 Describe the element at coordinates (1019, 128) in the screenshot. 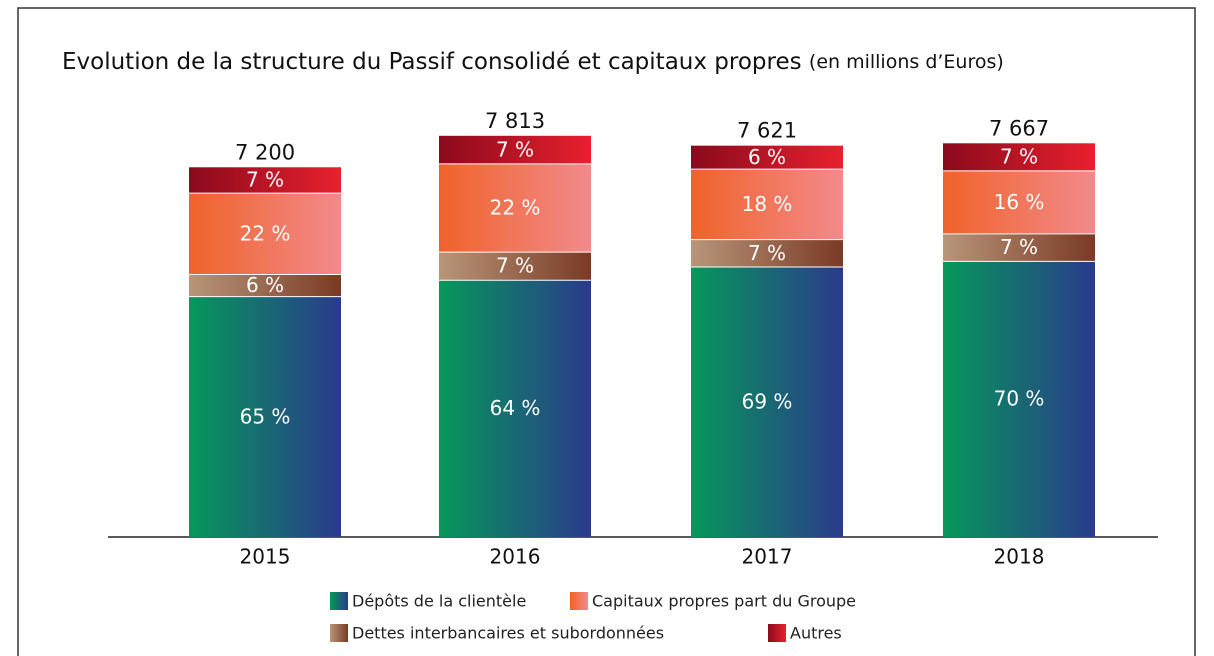

I see `total-label: 7 667` at that location.